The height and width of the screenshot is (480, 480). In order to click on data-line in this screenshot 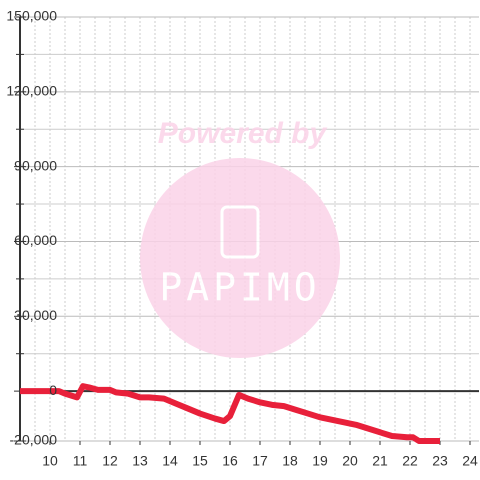, I will do `click(230, 413)`.